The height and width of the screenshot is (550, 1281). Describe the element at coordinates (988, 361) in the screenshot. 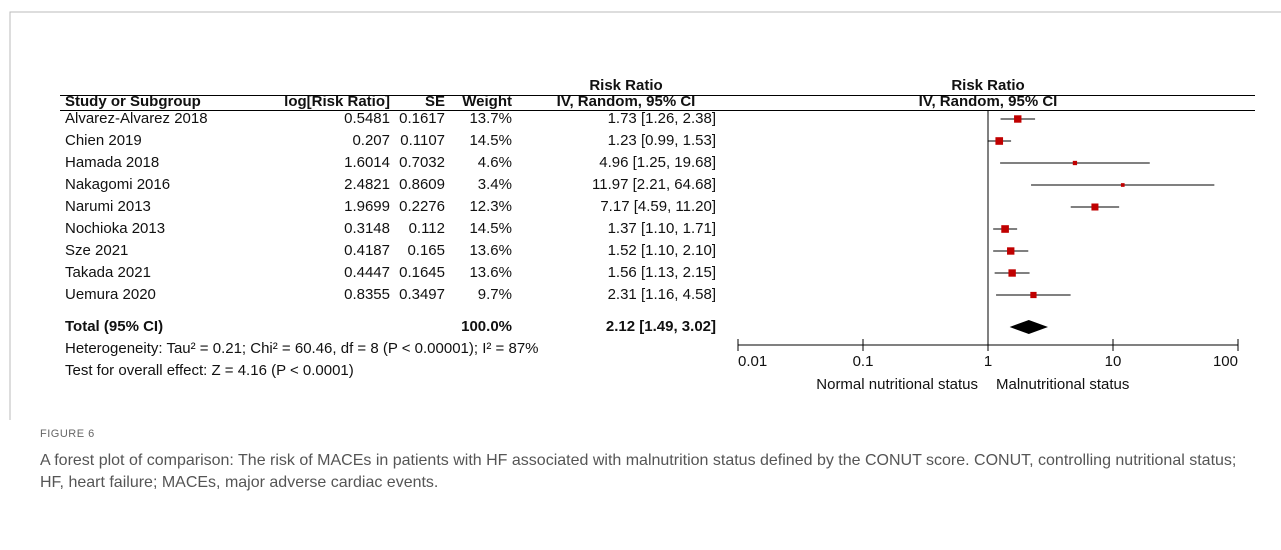

I see `x-tick-label: 1` at that location.